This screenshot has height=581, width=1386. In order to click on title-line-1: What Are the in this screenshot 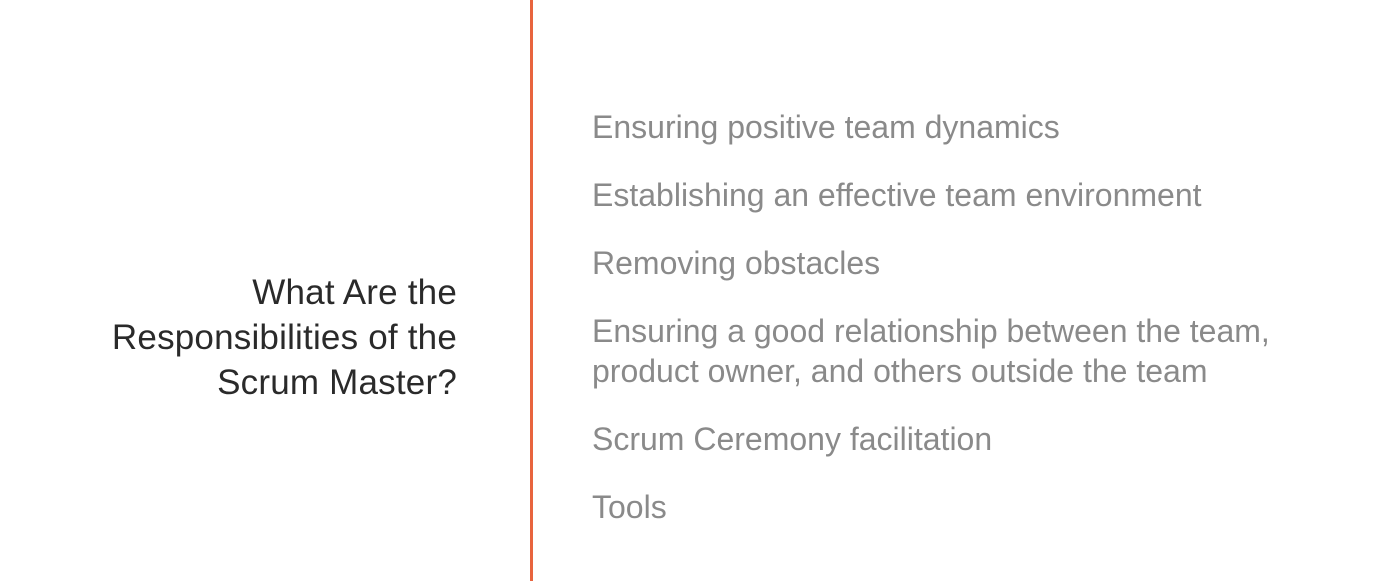, I will do `click(354, 292)`.